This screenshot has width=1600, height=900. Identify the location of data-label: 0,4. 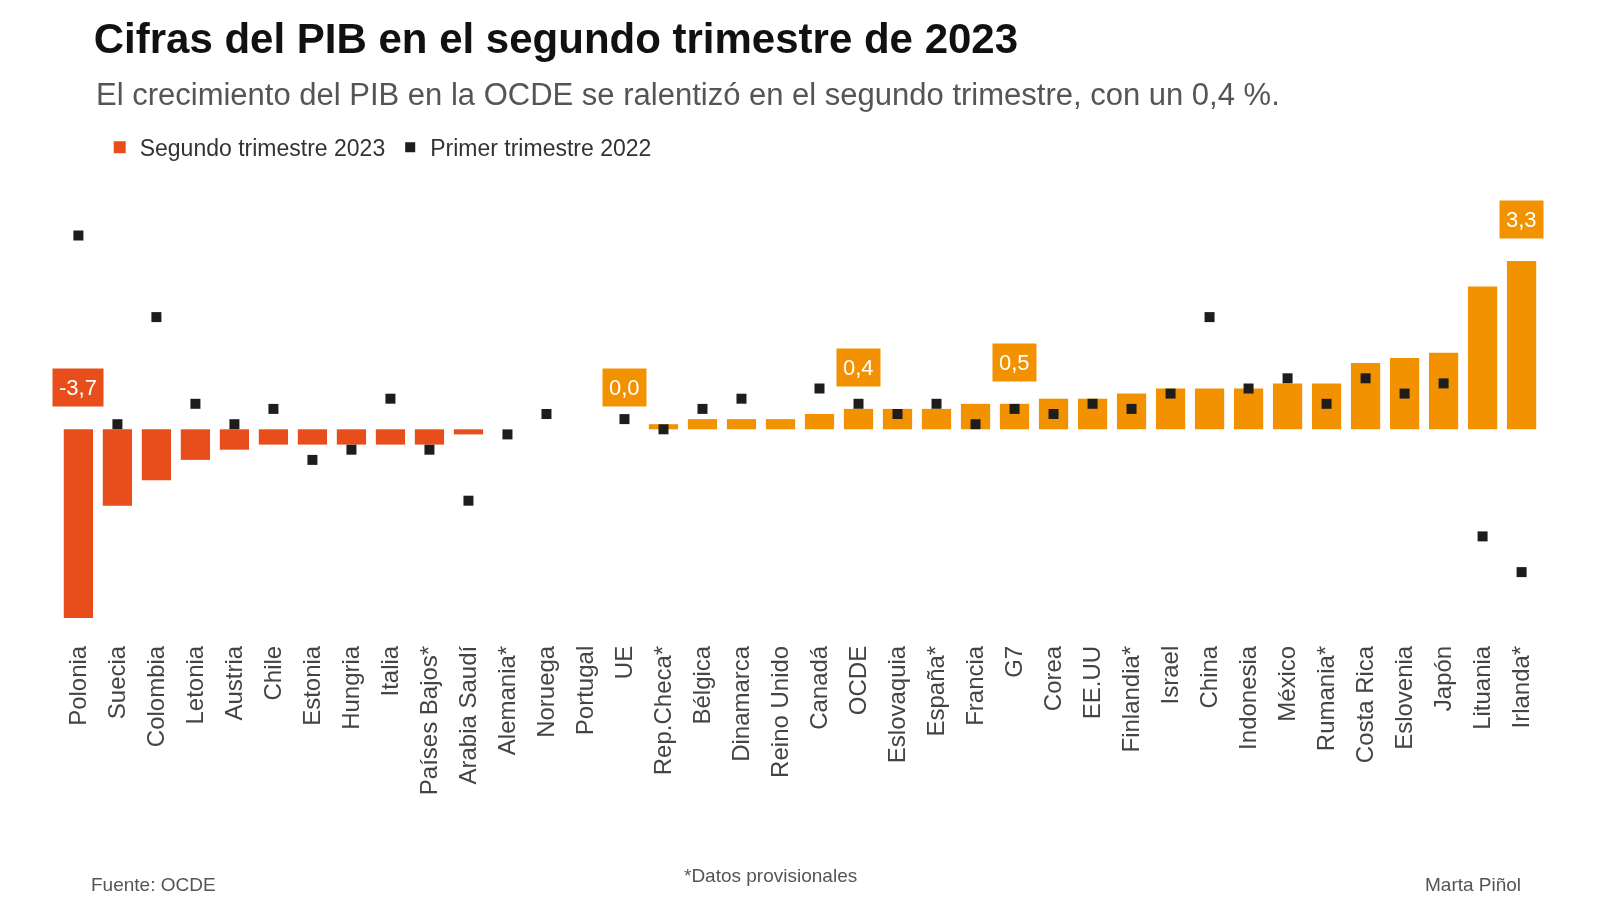
(858, 367).